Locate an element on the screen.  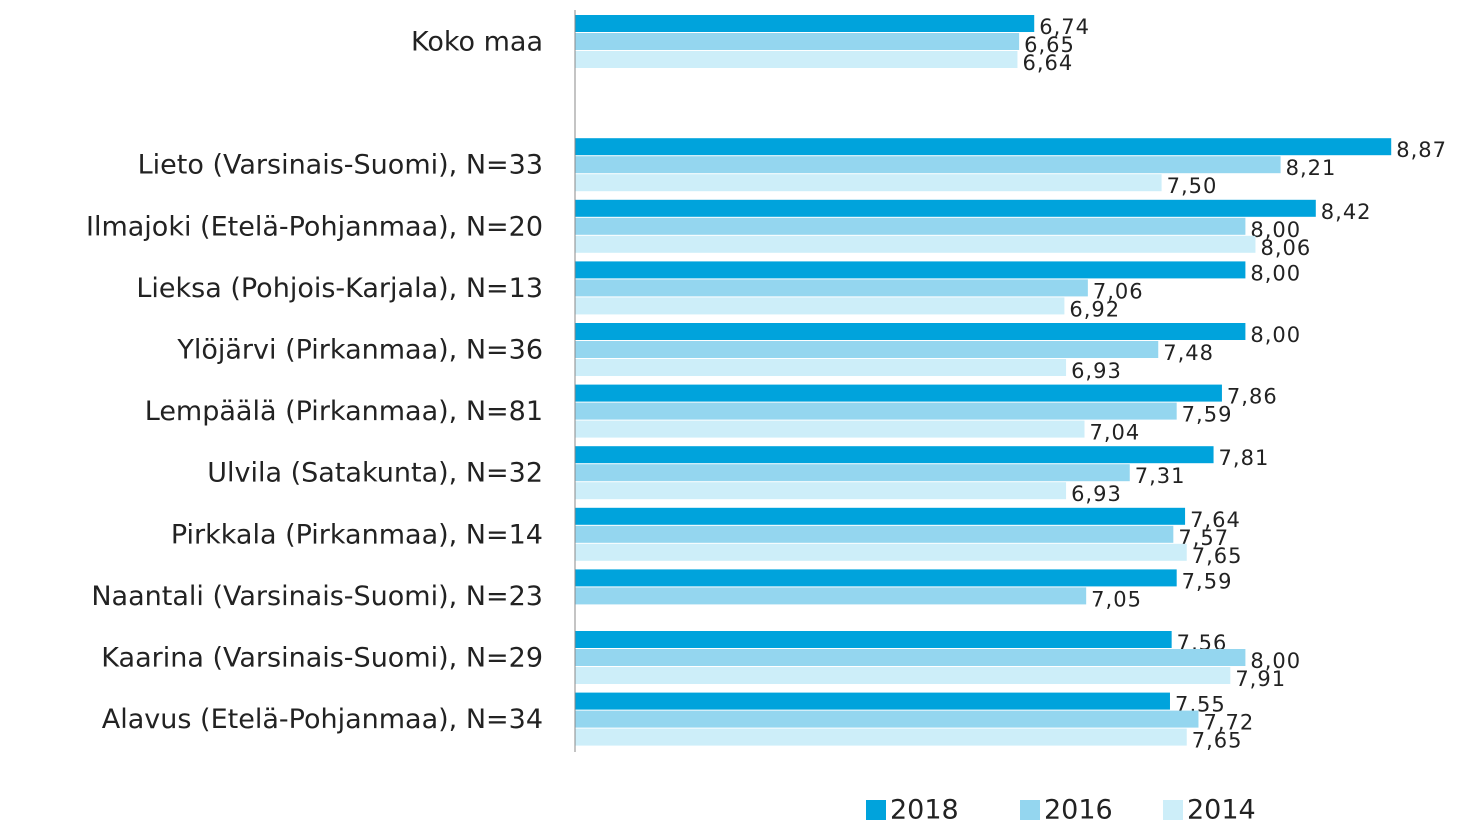
value-label: 8,06 is located at coordinates (1285, 248).